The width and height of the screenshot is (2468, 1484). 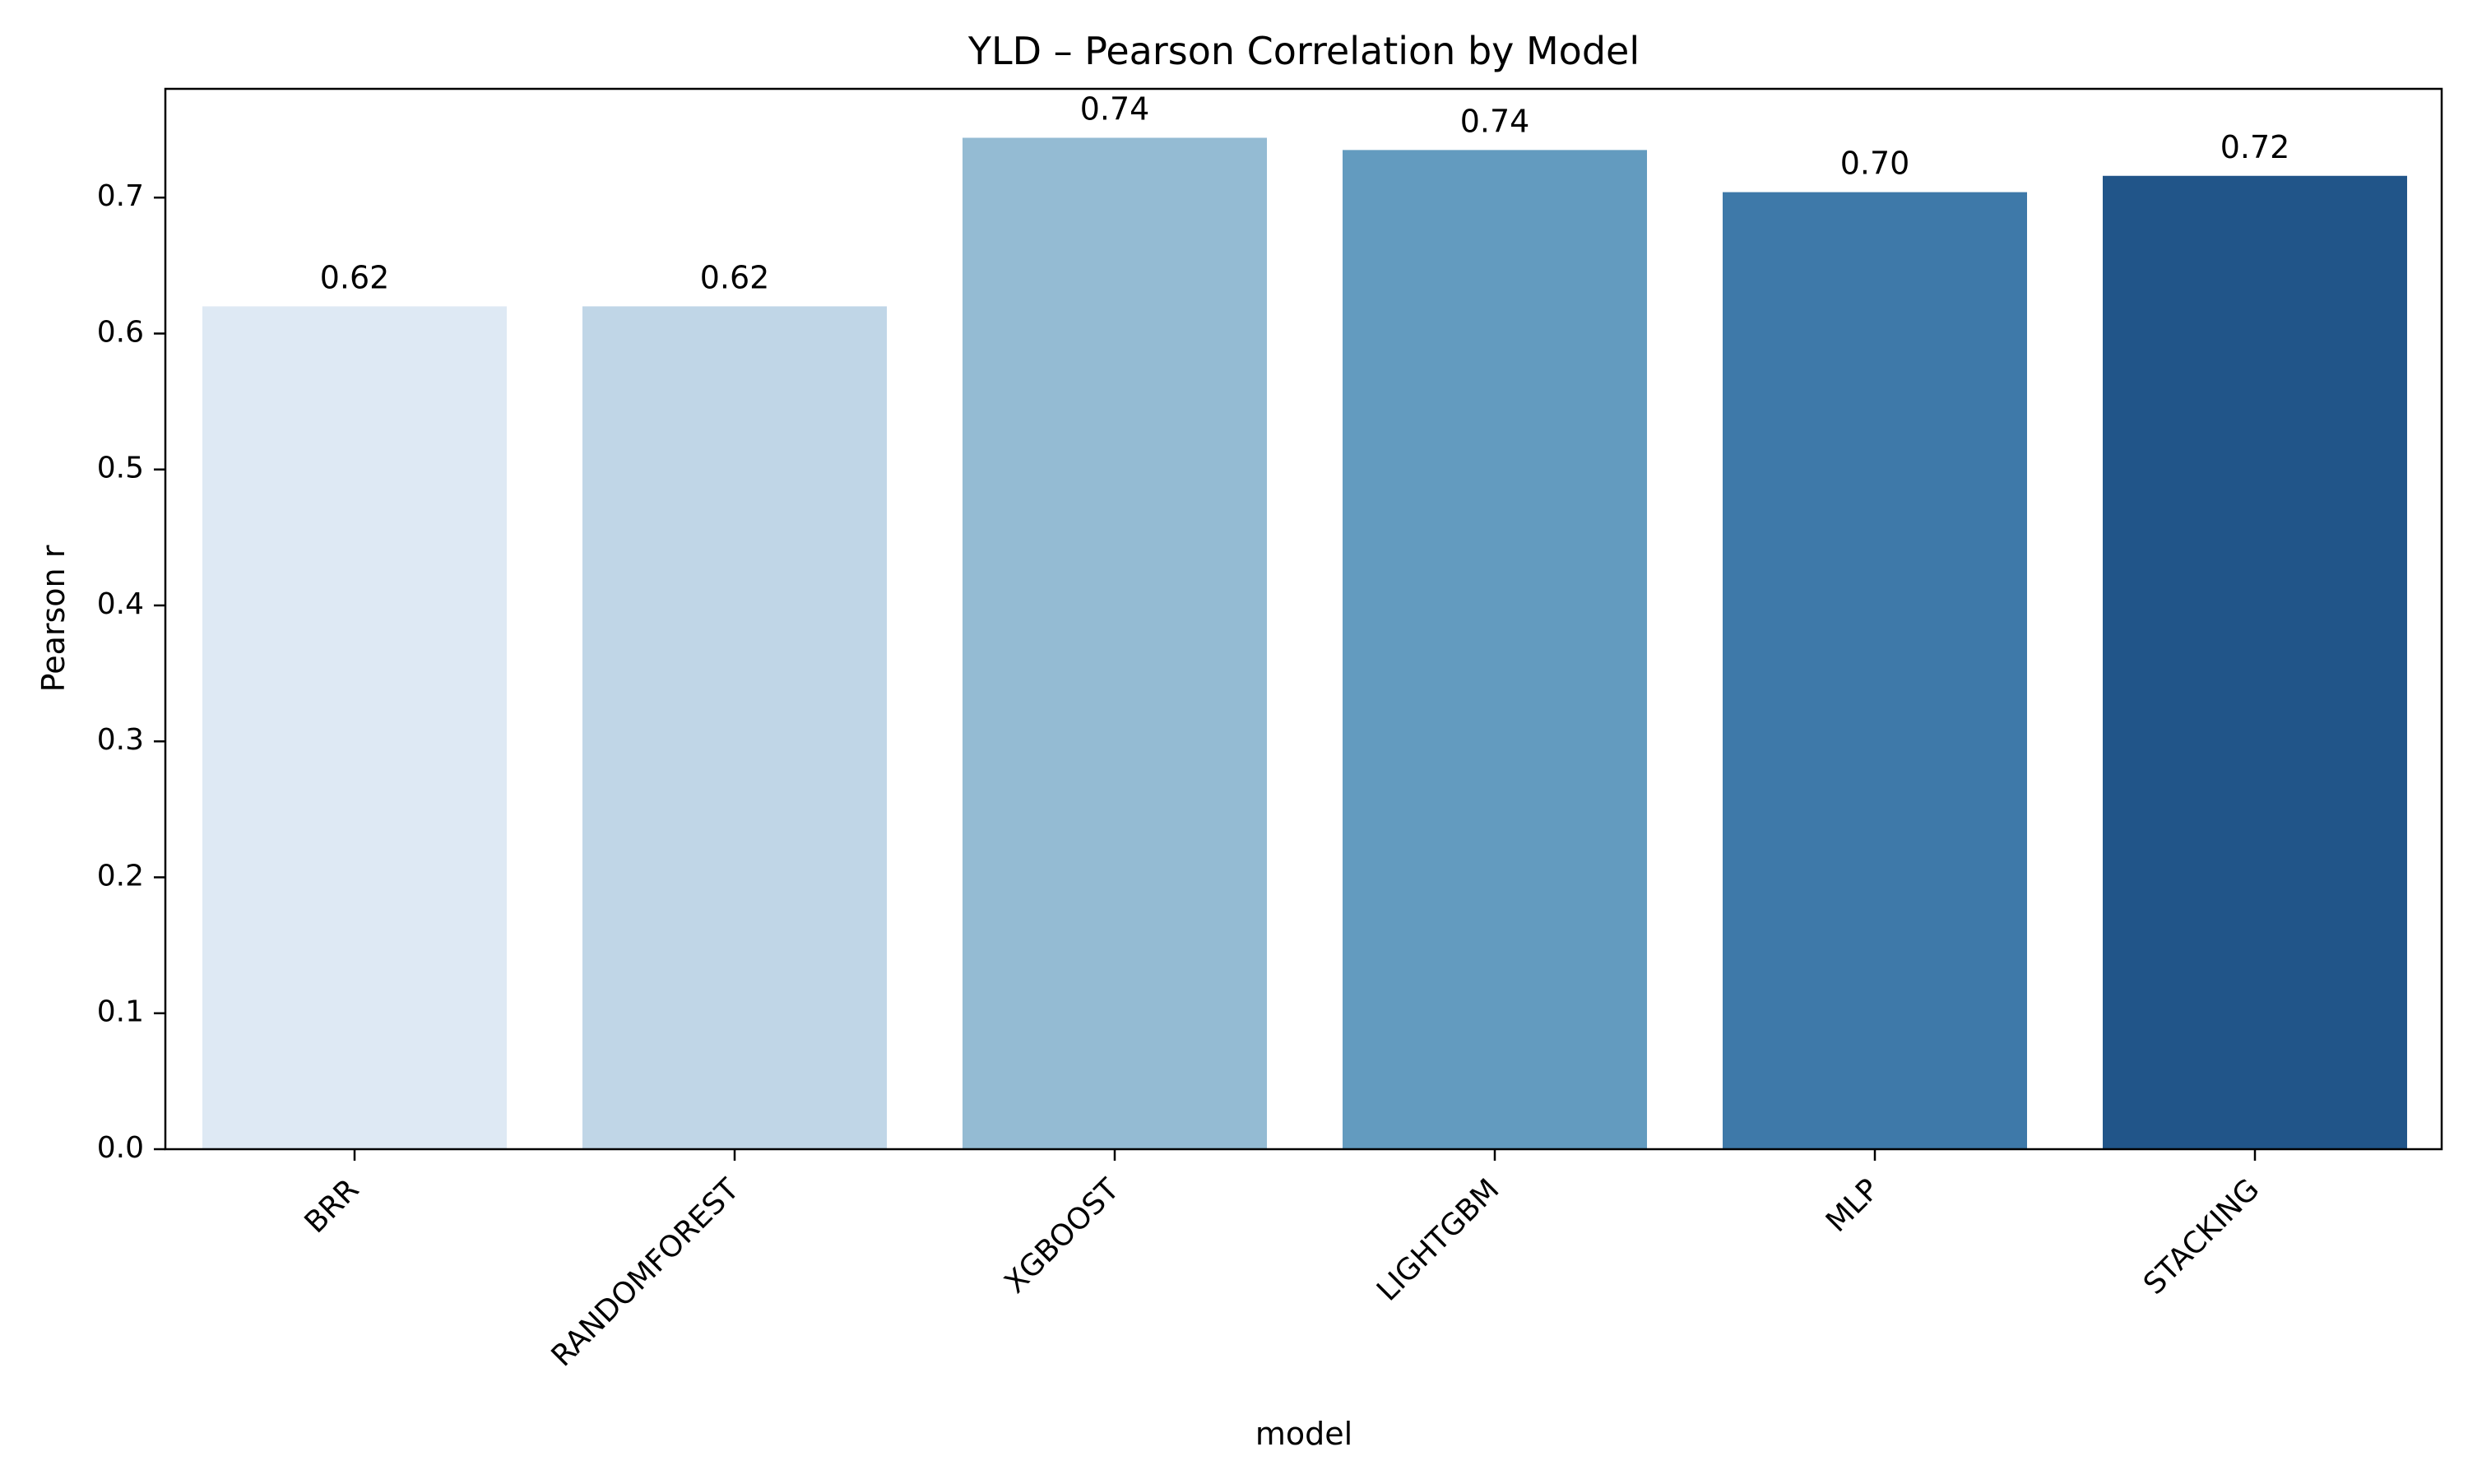 What do you see at coordinates (120, 1148) in the screenshot?
I see `y-tick-label: 0.0` at bounding box center [120, 1148].